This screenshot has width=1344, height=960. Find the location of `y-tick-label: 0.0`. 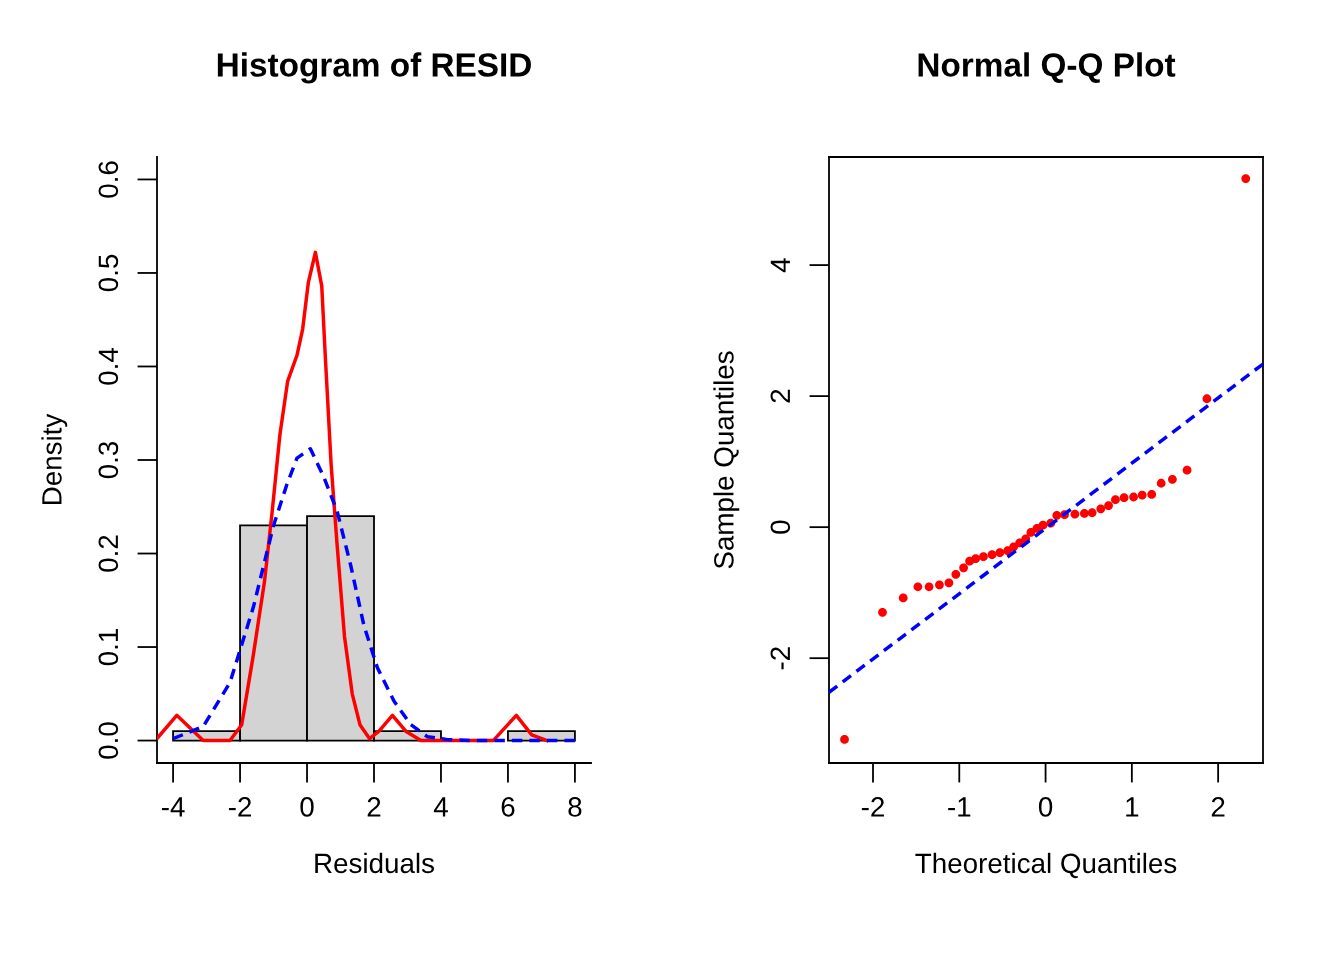

y-tick-label: 0.0 is located at coordinates (108, 740).